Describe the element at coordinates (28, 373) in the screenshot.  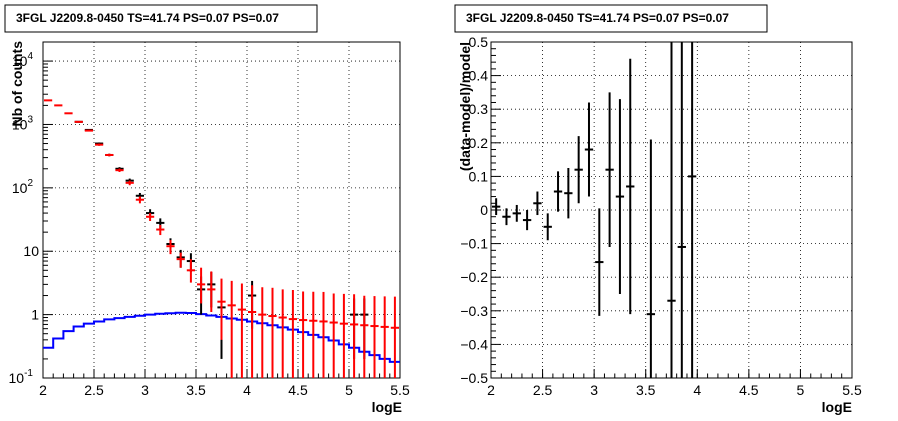
I see `counts-y-tick-exponent: -1` at that location.